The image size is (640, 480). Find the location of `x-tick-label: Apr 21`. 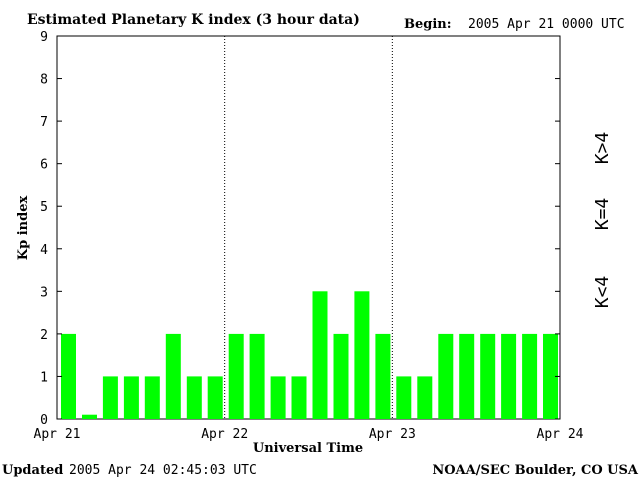

x-tick-label: Apr 21 is located at coordinates (57, 434).